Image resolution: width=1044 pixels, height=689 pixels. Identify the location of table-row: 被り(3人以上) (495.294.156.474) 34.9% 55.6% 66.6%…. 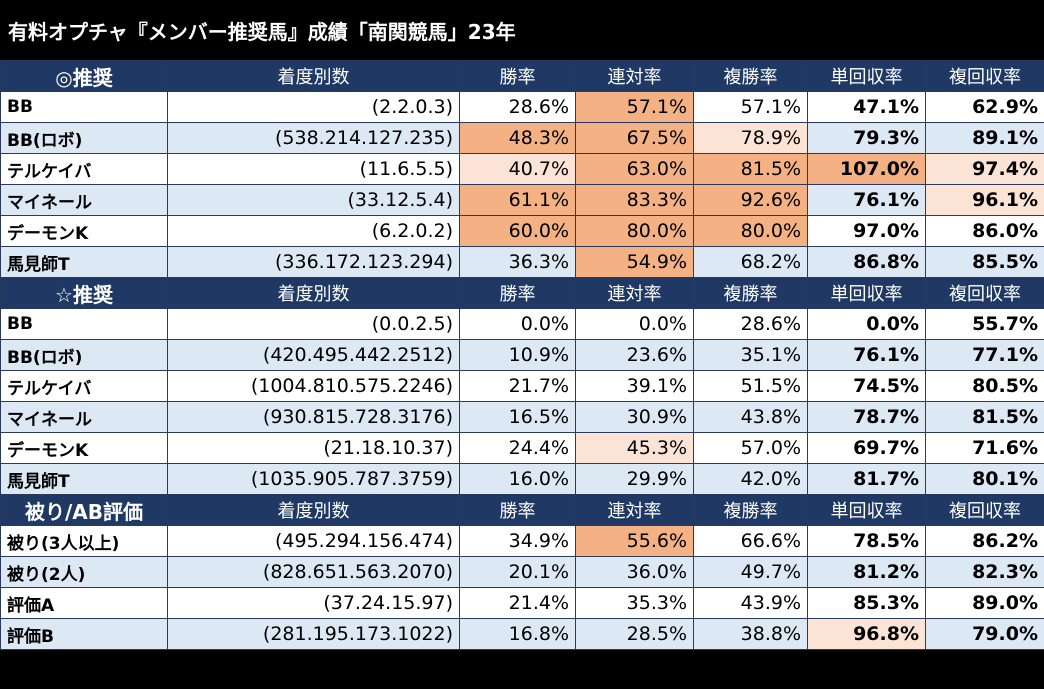
(522, 541).